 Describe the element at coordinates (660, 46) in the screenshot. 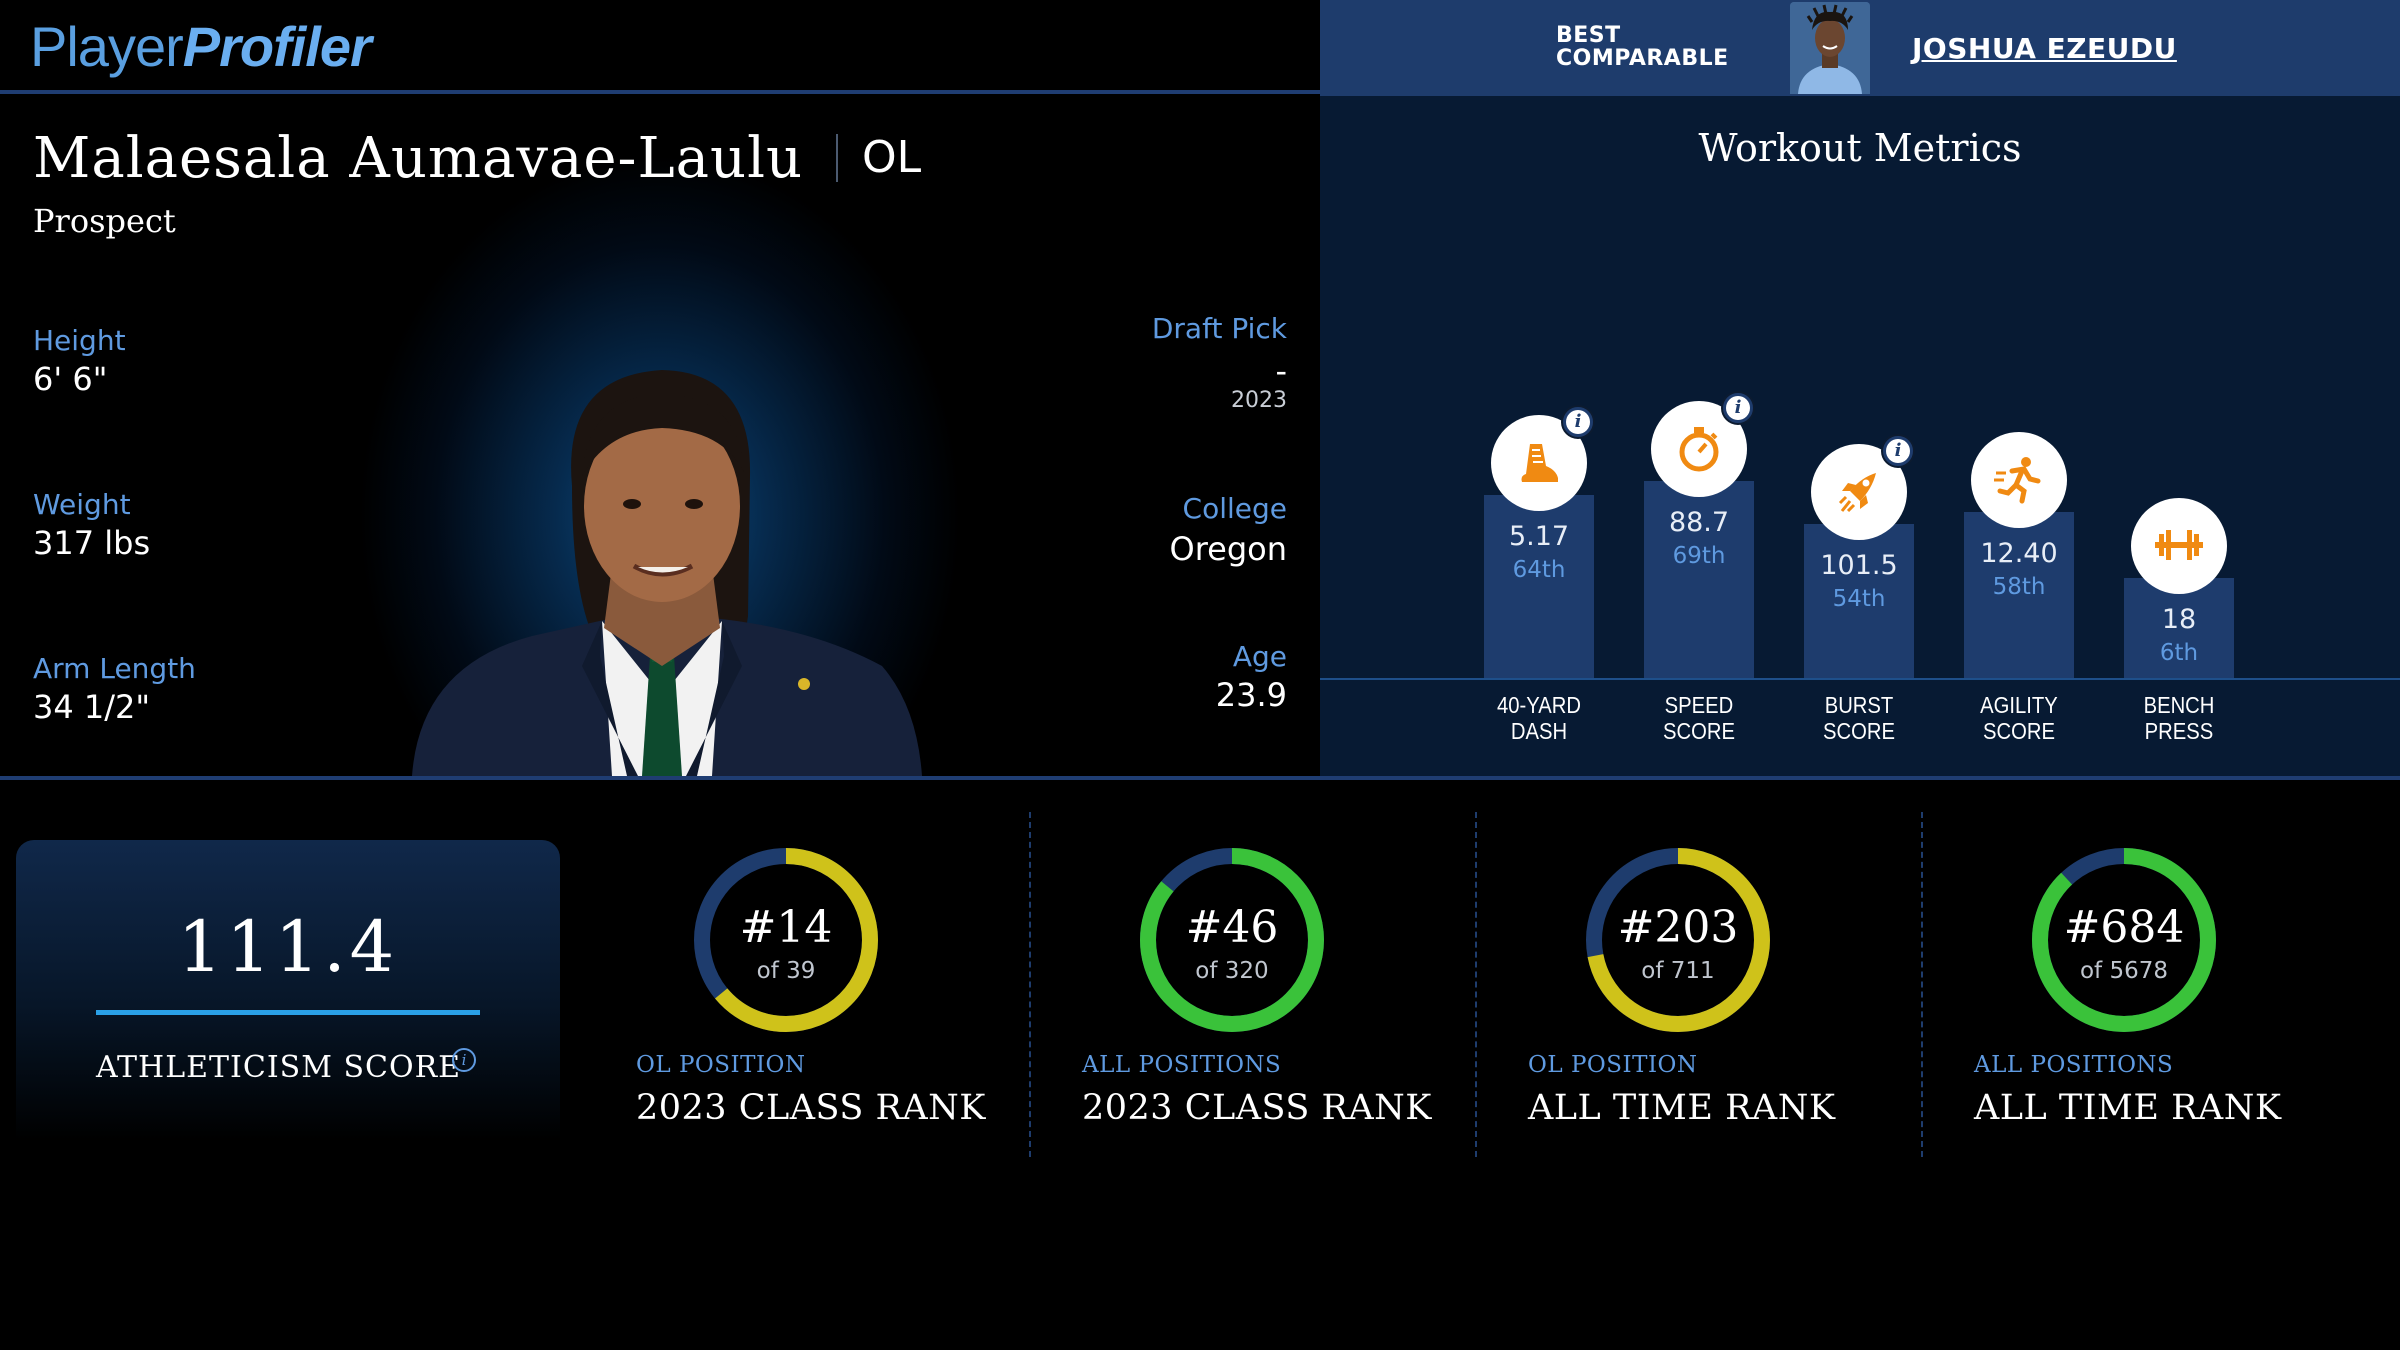

I see `header-bar: PlayerProfiler` at that location.